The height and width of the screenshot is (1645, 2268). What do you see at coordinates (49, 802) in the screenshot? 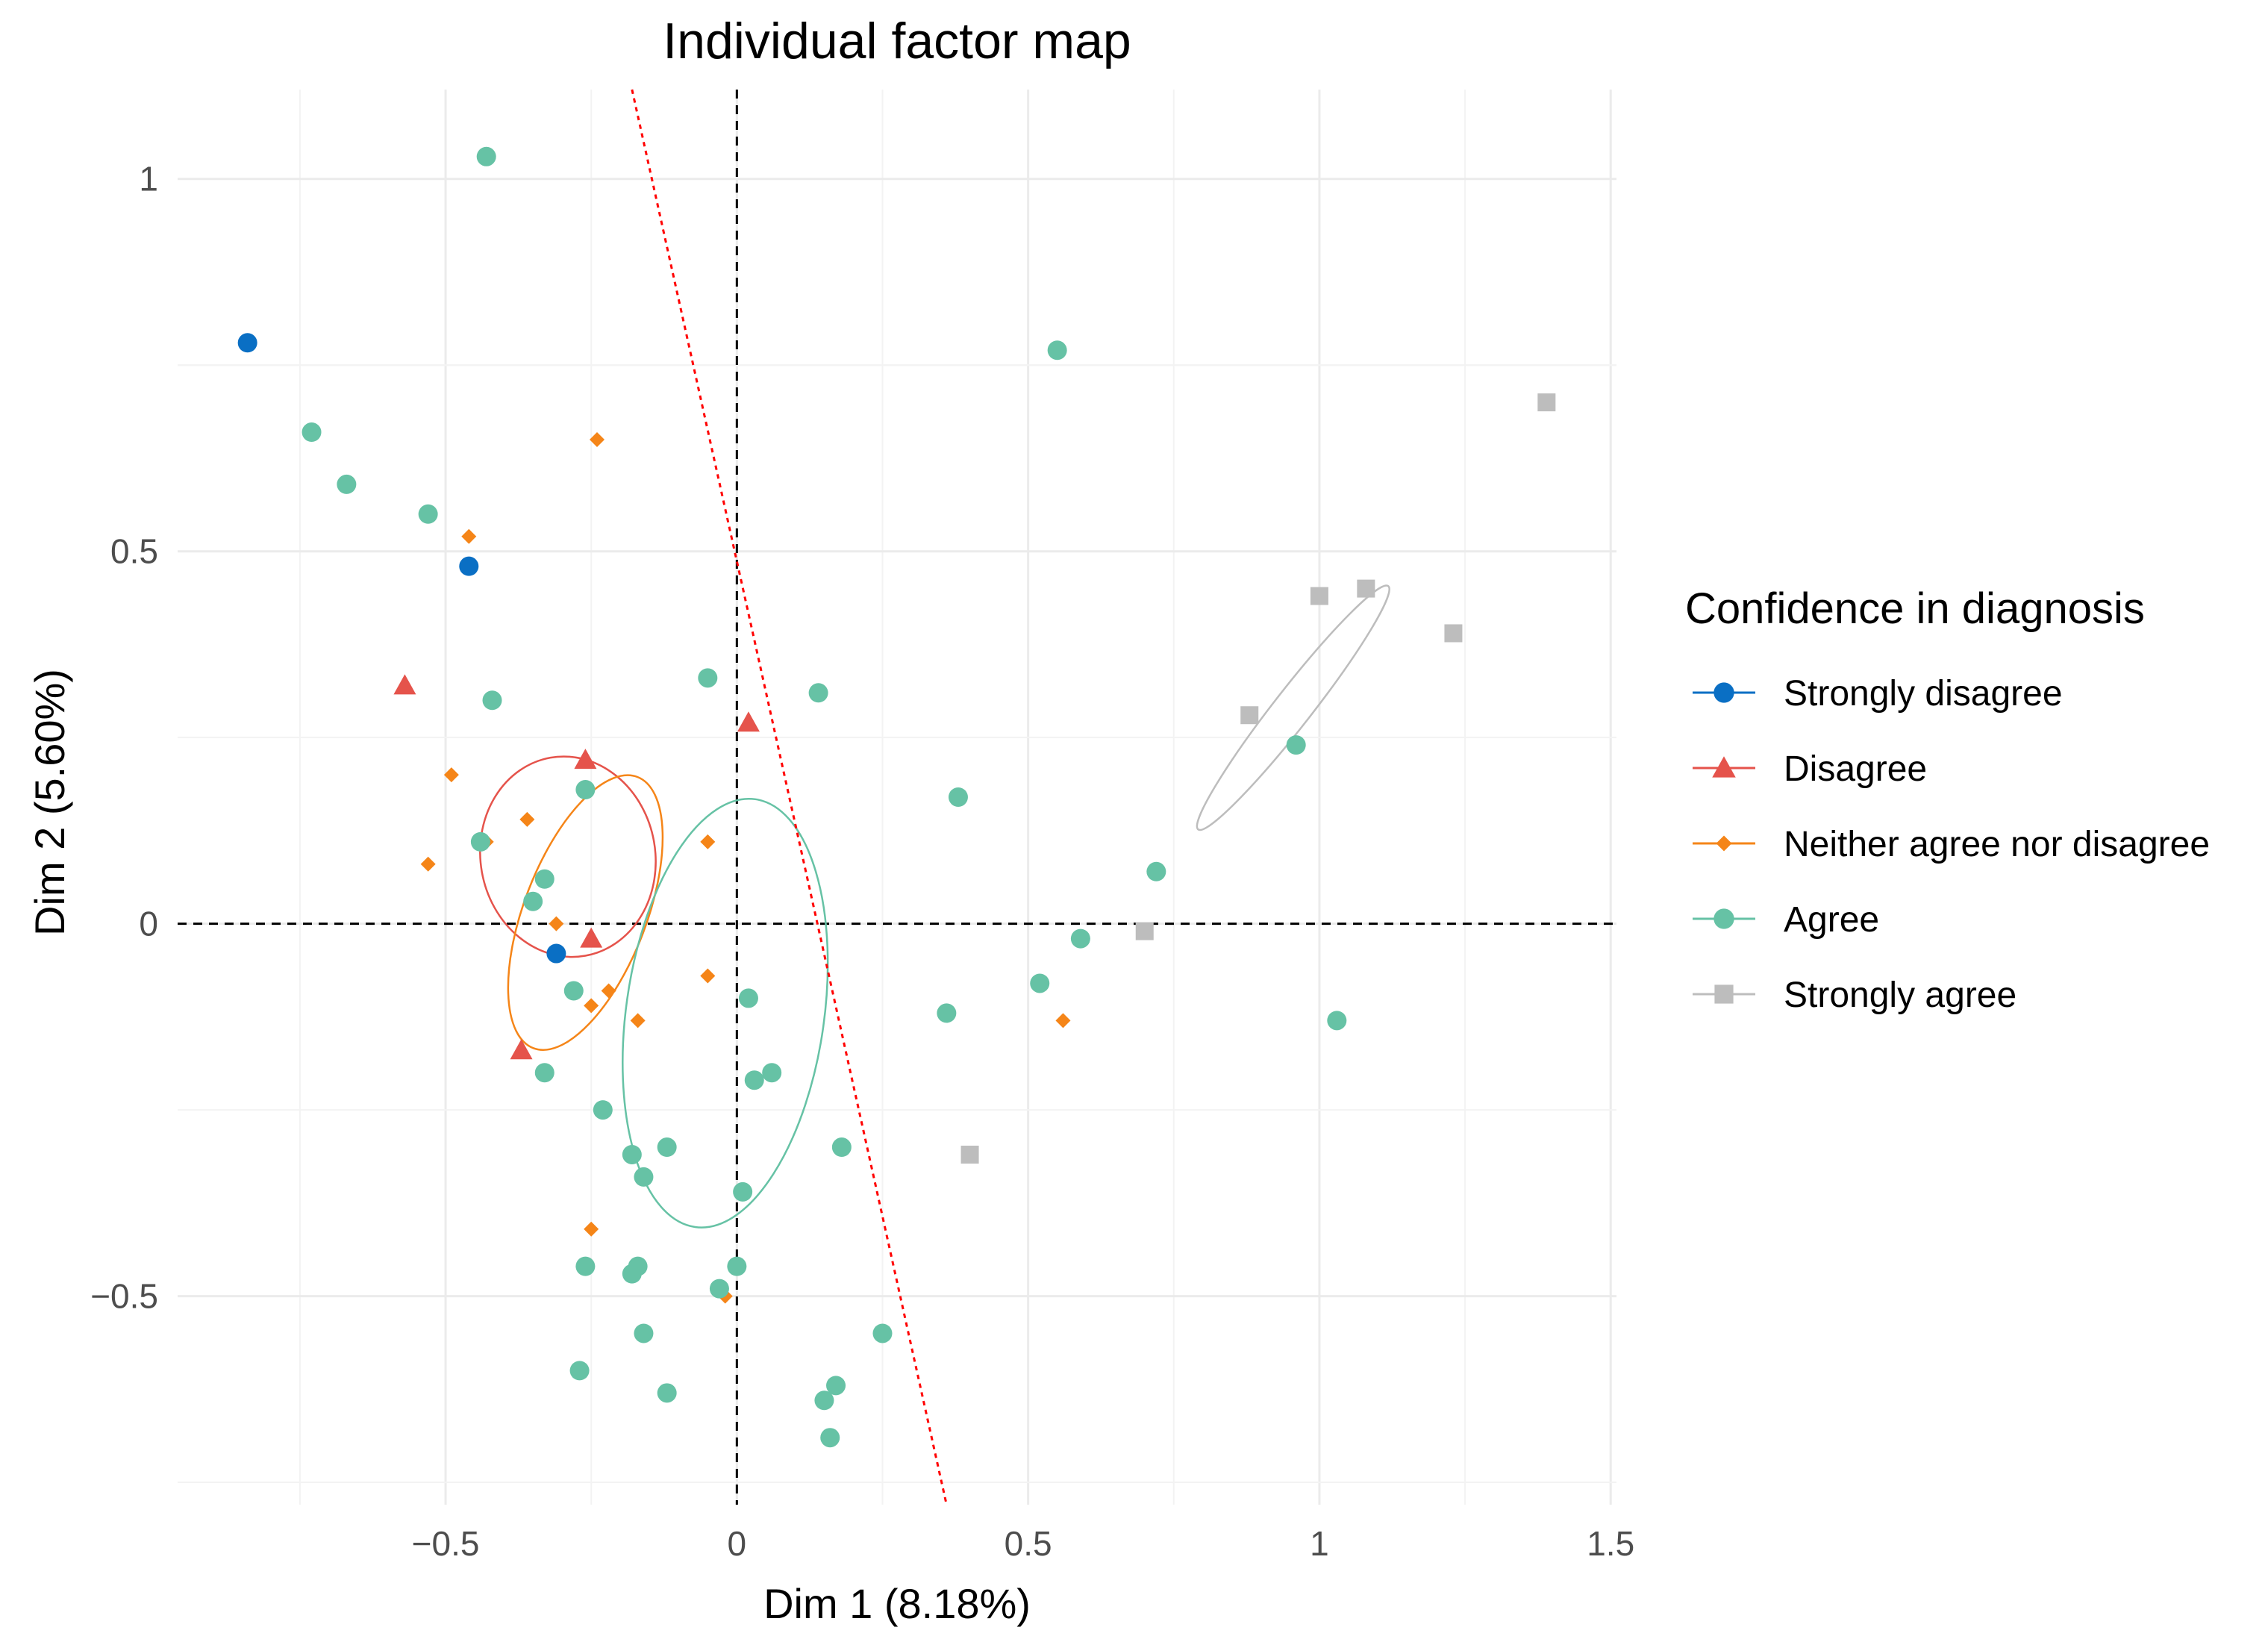
I see `y-axis-label: Dim 2 (5.60%)` at bounding box center [49, 802].